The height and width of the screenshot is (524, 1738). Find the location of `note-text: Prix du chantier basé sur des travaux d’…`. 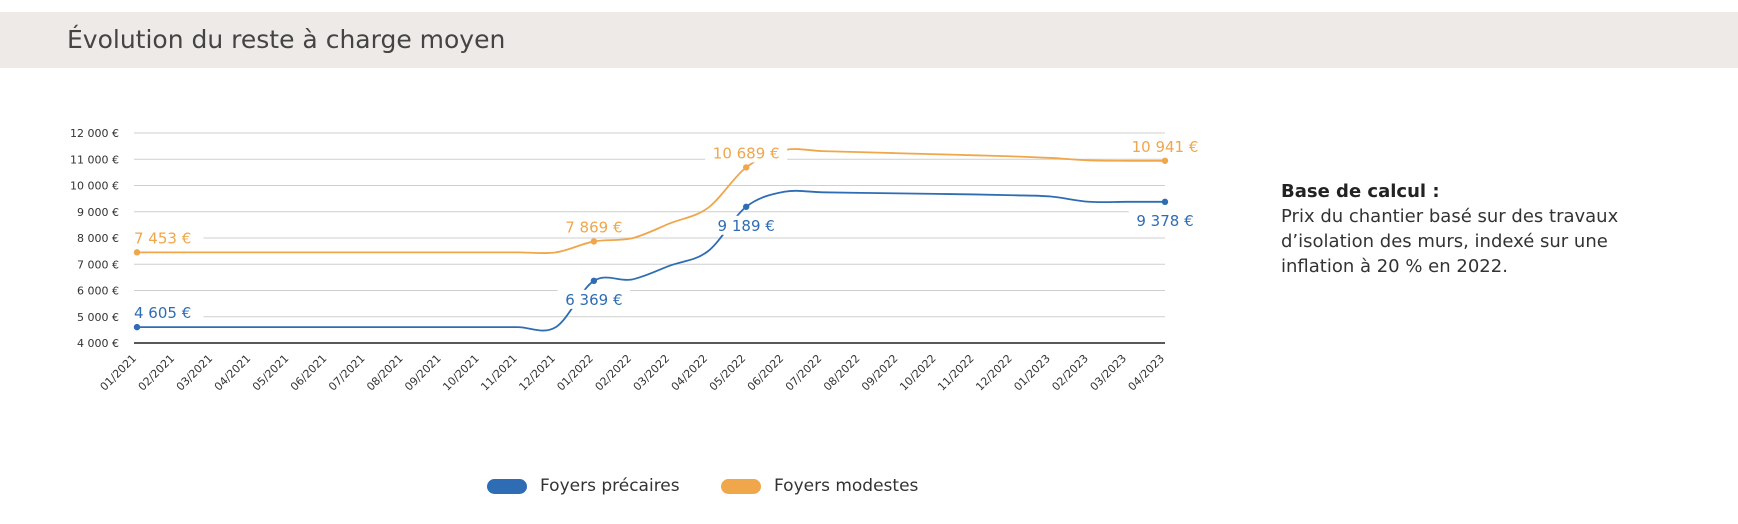

note-text: Prix du chantier basé sur des travaux d’… is located at coordinates (1450, 241).